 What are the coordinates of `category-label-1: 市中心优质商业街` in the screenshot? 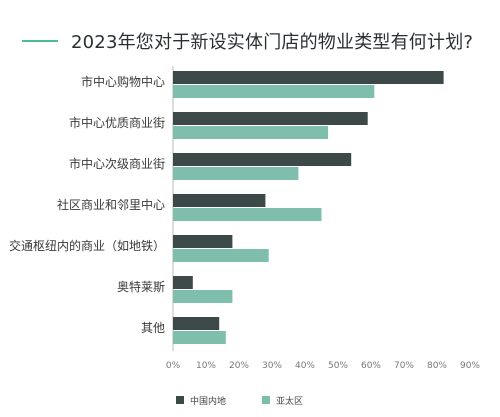 It's located at (117, 122).